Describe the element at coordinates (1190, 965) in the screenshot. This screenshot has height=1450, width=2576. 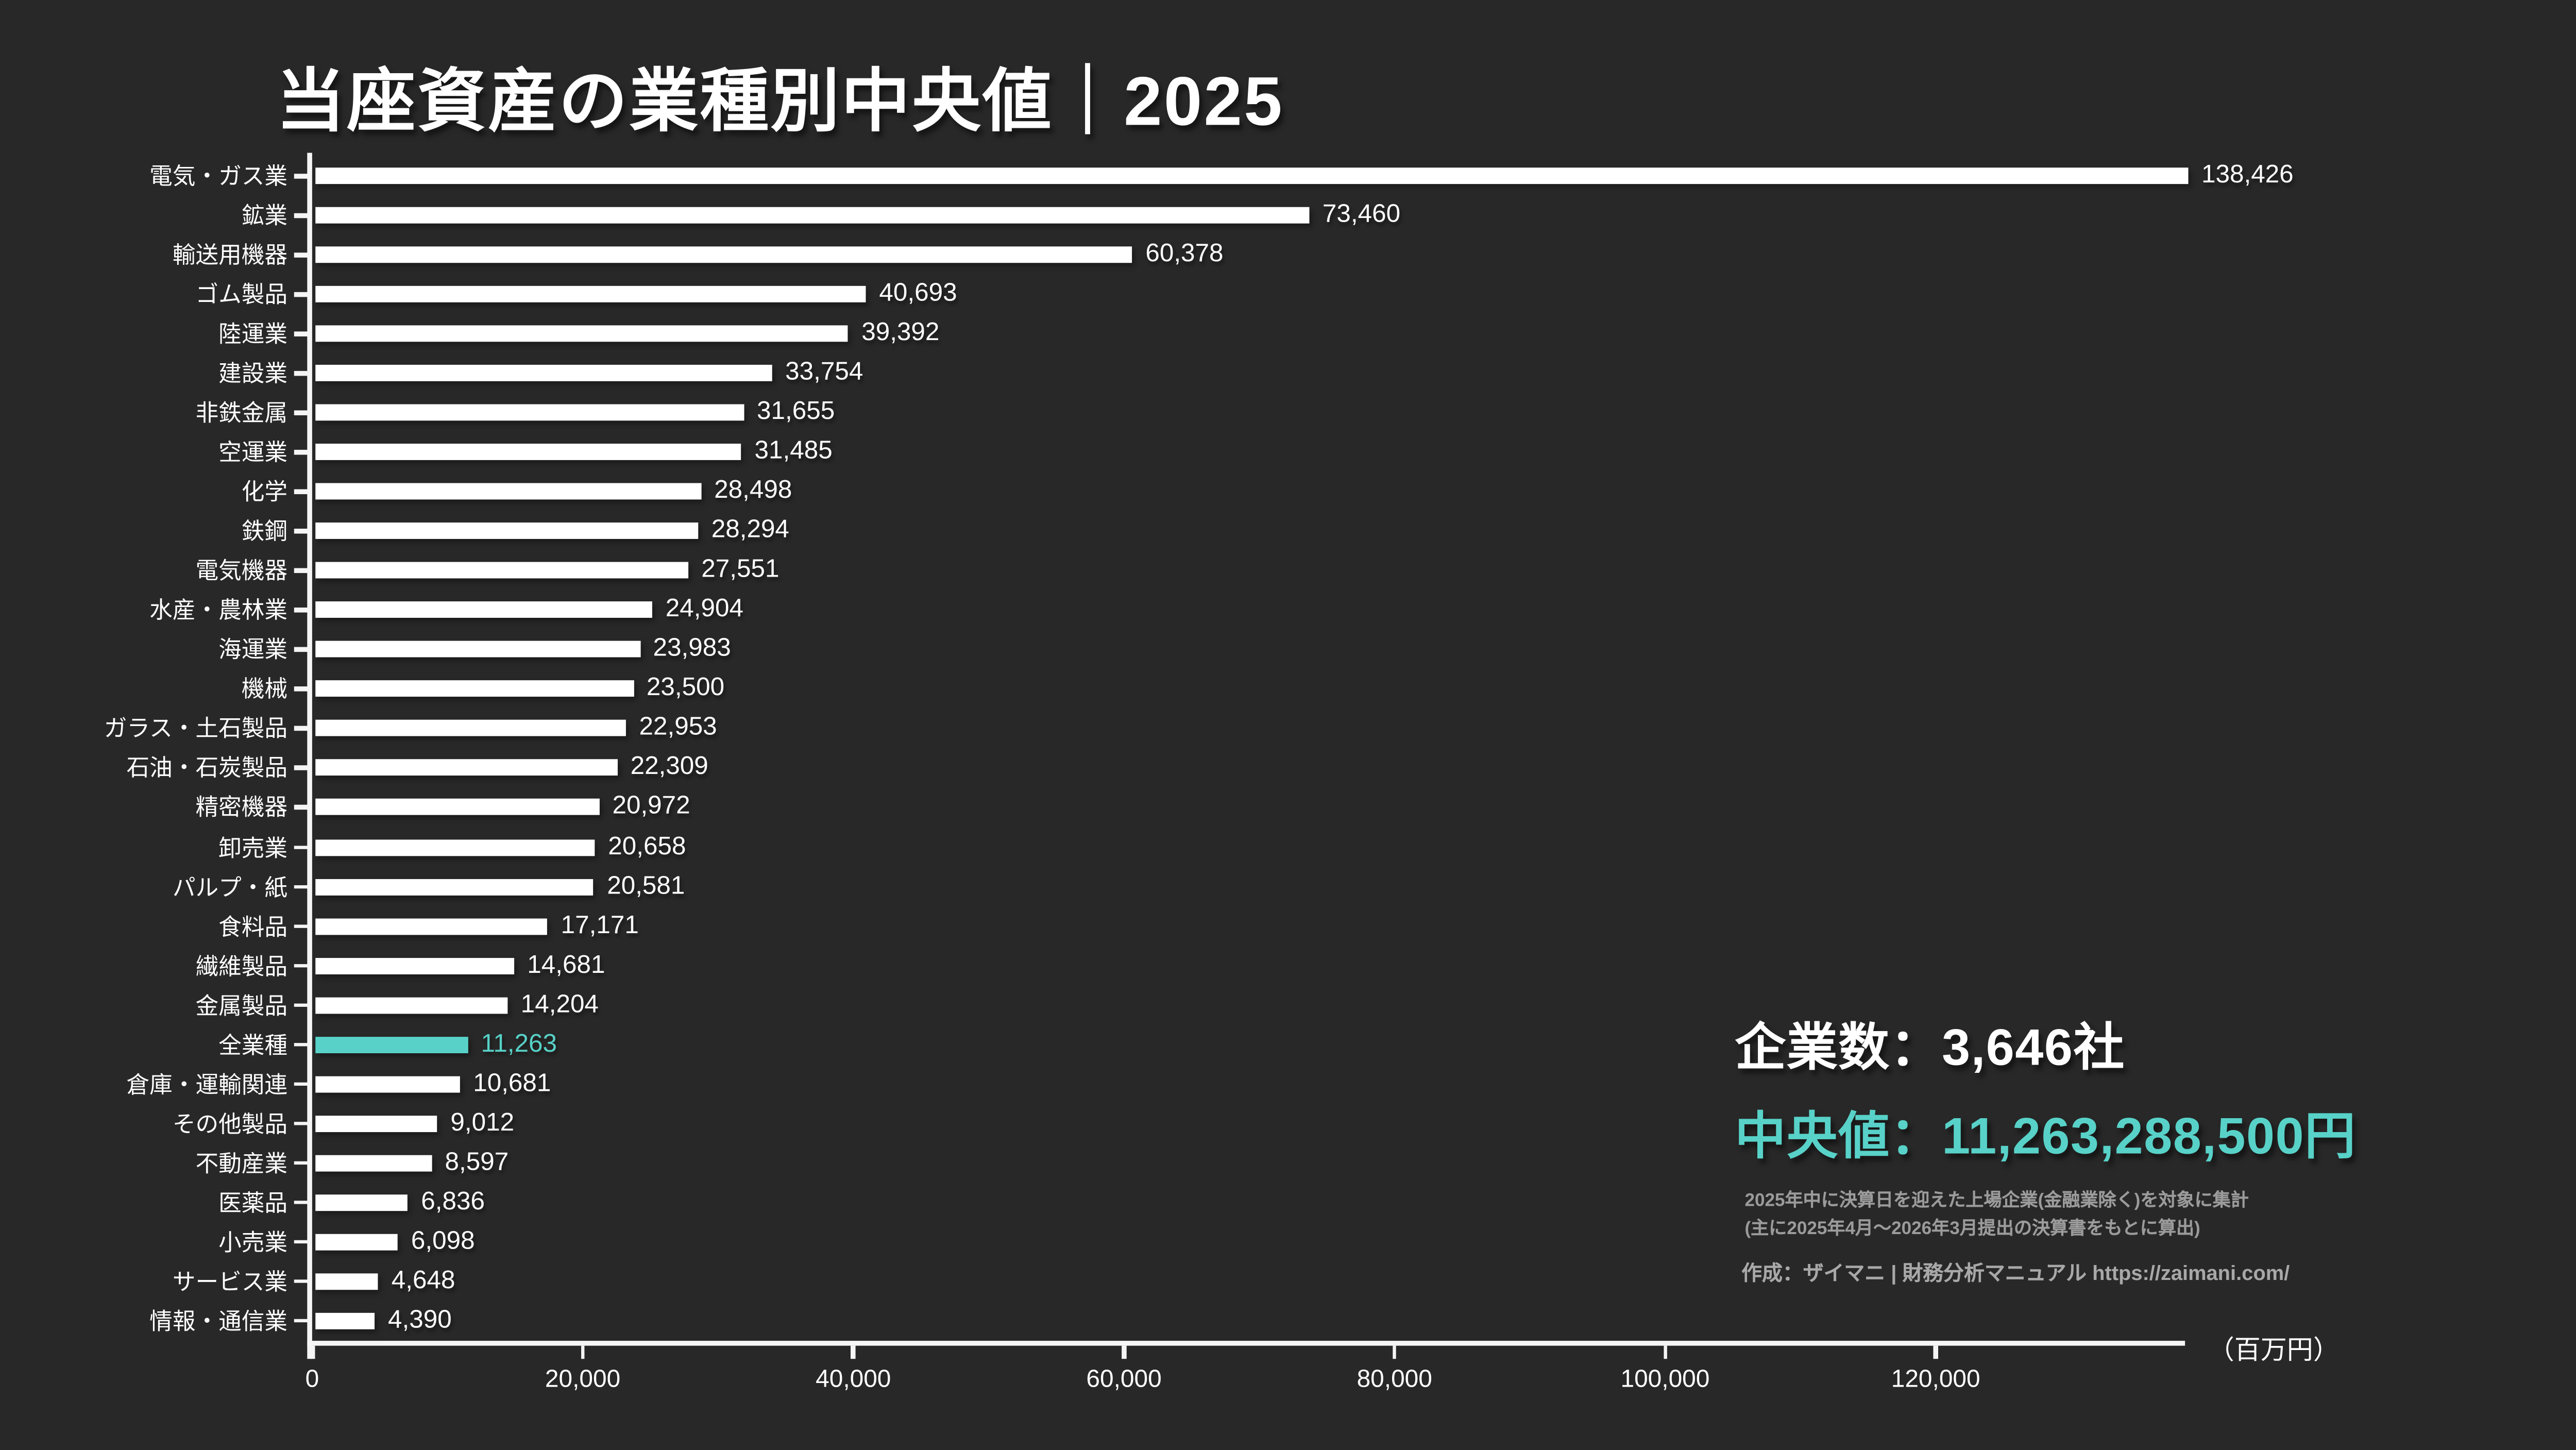
I see `bar-row: 繊維製品 14,681` at that location.